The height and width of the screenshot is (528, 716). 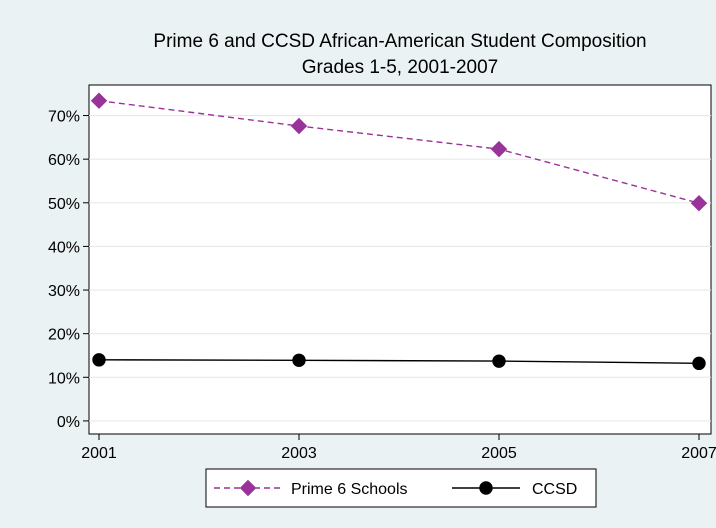 What do you see at coordinates (64, 117) in the screenshot?
I see `y-tick-label: 70%` at bounding box center [64, 117].